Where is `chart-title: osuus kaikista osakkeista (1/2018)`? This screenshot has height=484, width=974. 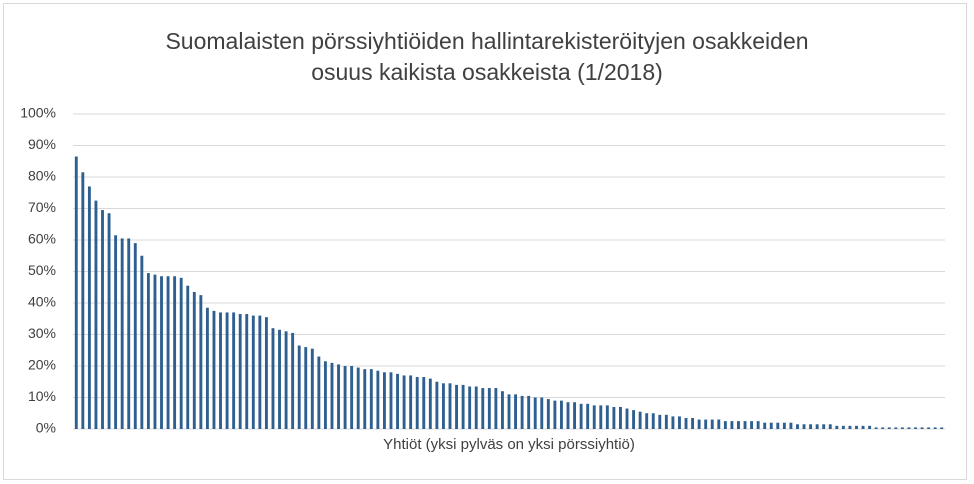
chart-title: osuus kaikista osakkeista (1/2018) is located at coordinates (487, 72).